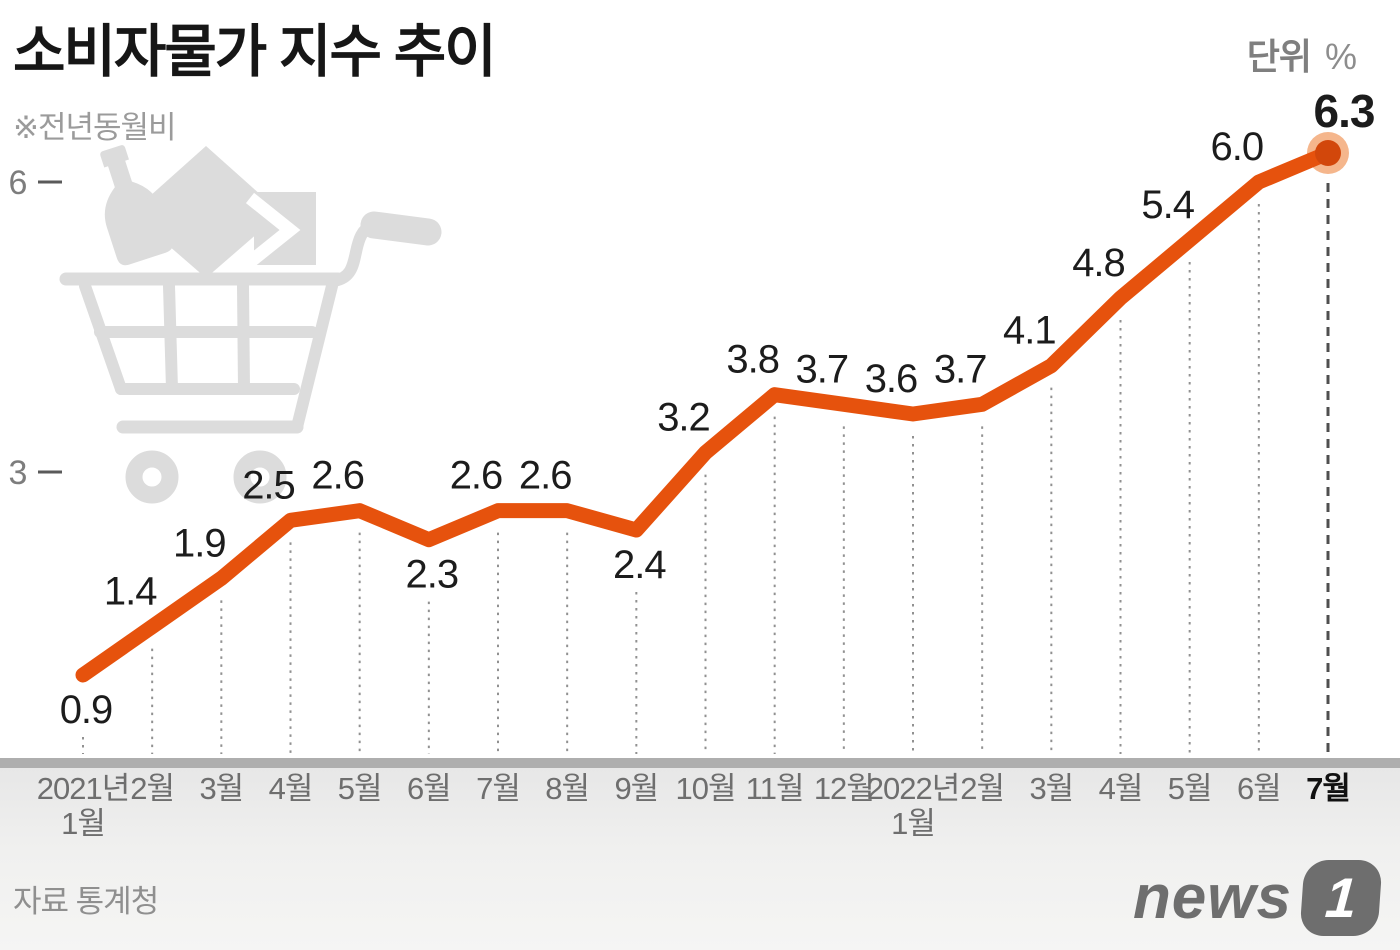 This screenshot has width=1400, height=950. Describe the element at coordinates (700, 763) in the screenshot. I see `x-axis-band` at that location.